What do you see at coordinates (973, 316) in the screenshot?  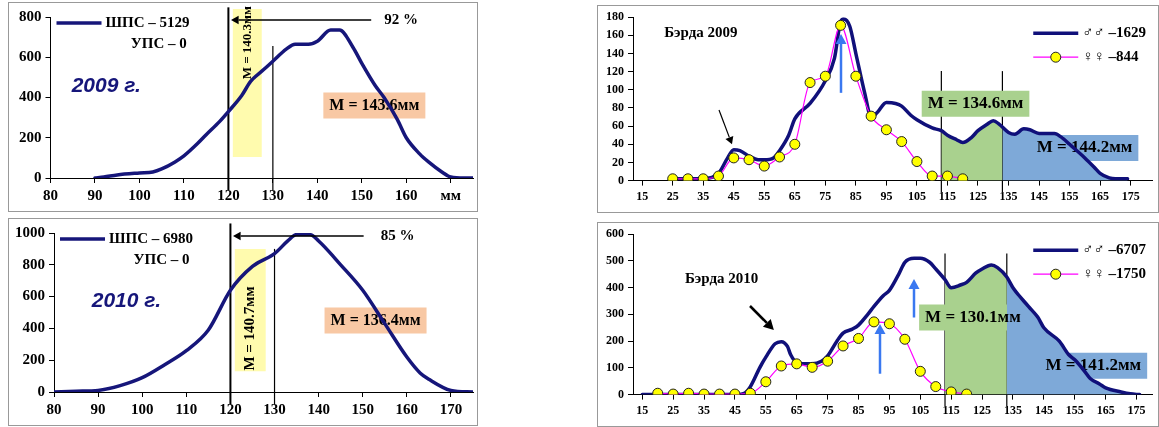 I see `annotation: M = 130.1мм` at bounding box center [973, 316].